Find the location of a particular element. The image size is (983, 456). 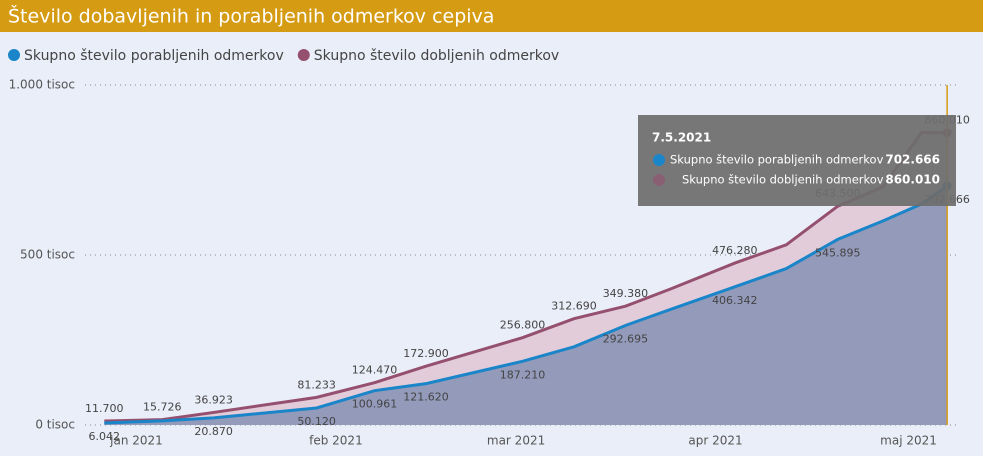

data-label: 15.726 is located at coordinates (162, 407).